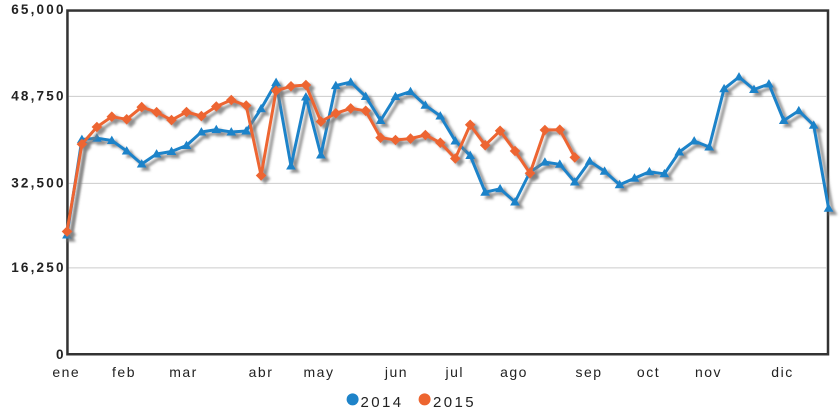 The image size is (840, 416). Describe the element at coordinates (514, 372) in the screenshot. I see `svg-text: ago` at that location.